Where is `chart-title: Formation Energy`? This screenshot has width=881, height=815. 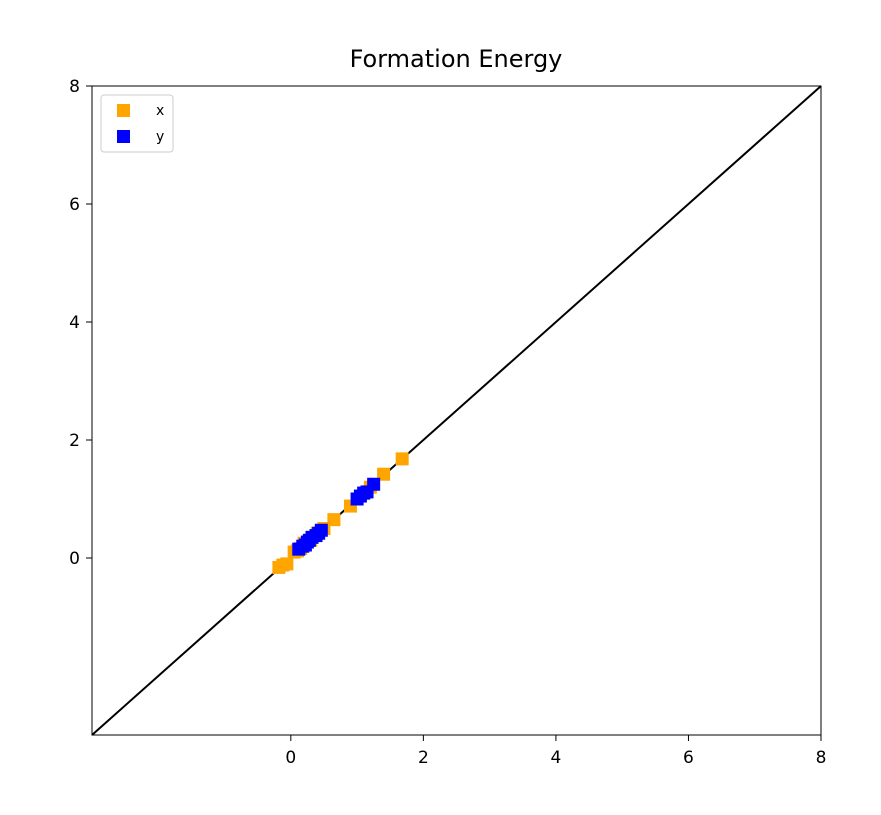
chart-title: Formation Energy is located at coordinates (456, 59).